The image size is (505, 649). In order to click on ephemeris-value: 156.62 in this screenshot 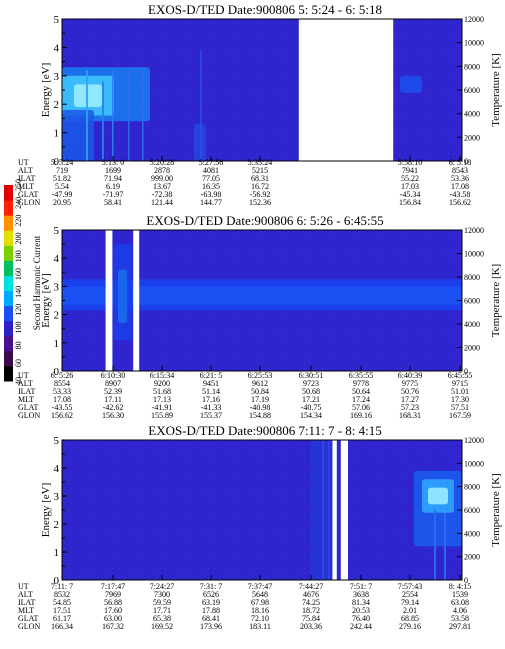, I will do `click(62, 415)`.